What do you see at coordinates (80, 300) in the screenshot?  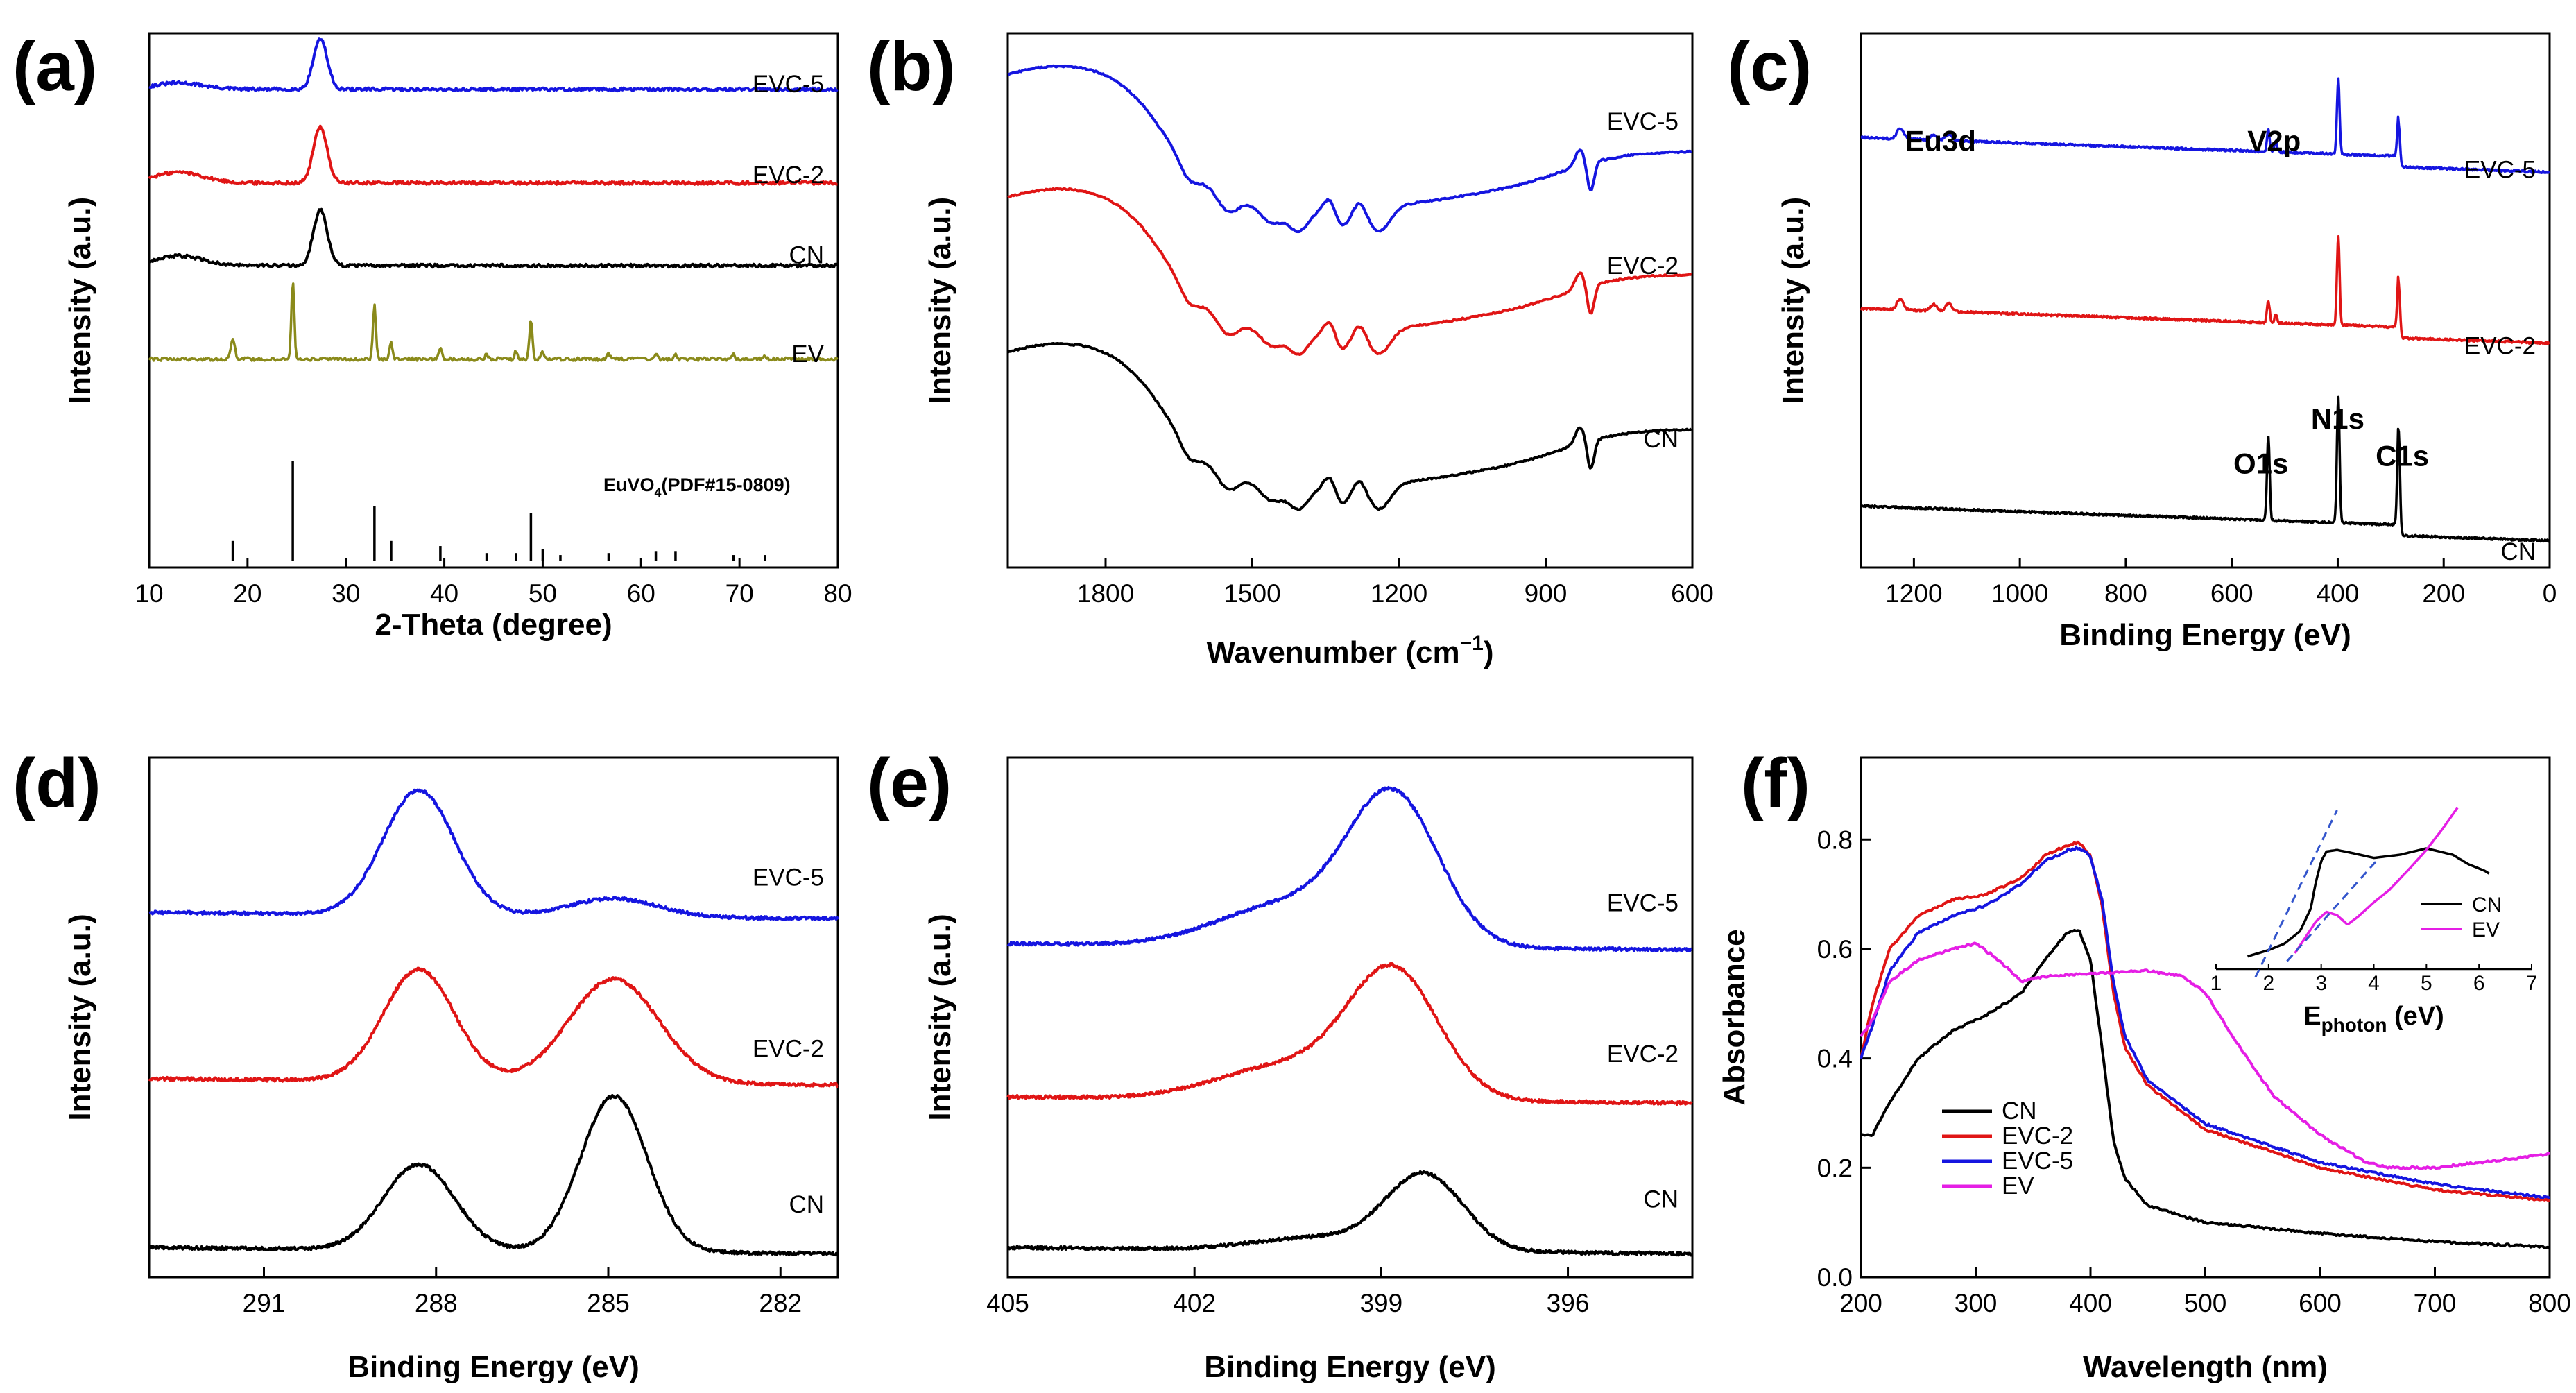 I see `y-axis-label-a: Intensity (a.u.)` at bounding box center [80, 300].